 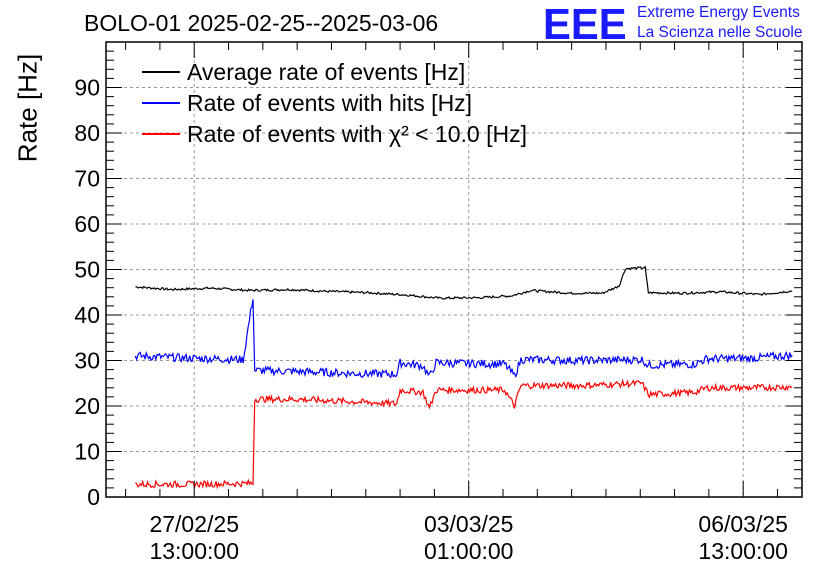 I want to click on y-axis-label: Rate [Hz], so click(x=27, y=108).